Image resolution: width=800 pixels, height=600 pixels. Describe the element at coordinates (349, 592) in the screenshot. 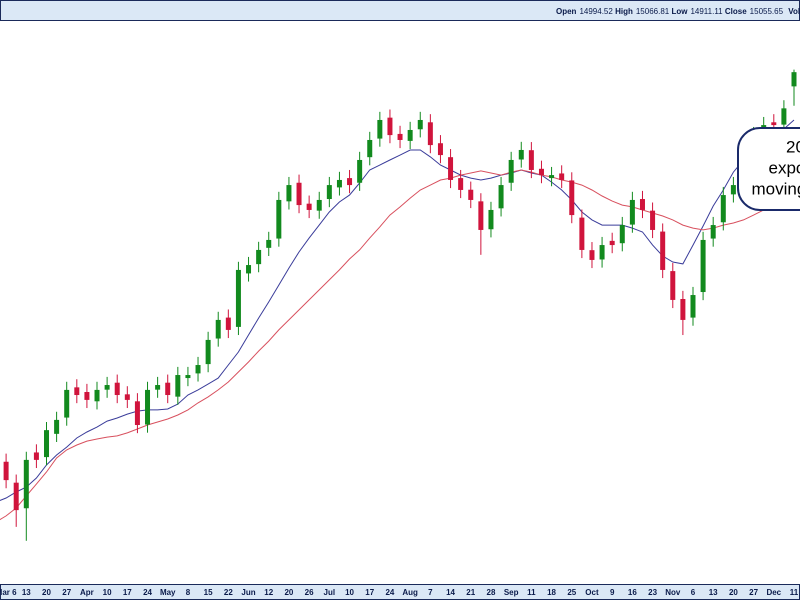

I see `x-tick-label: 10` at that location.